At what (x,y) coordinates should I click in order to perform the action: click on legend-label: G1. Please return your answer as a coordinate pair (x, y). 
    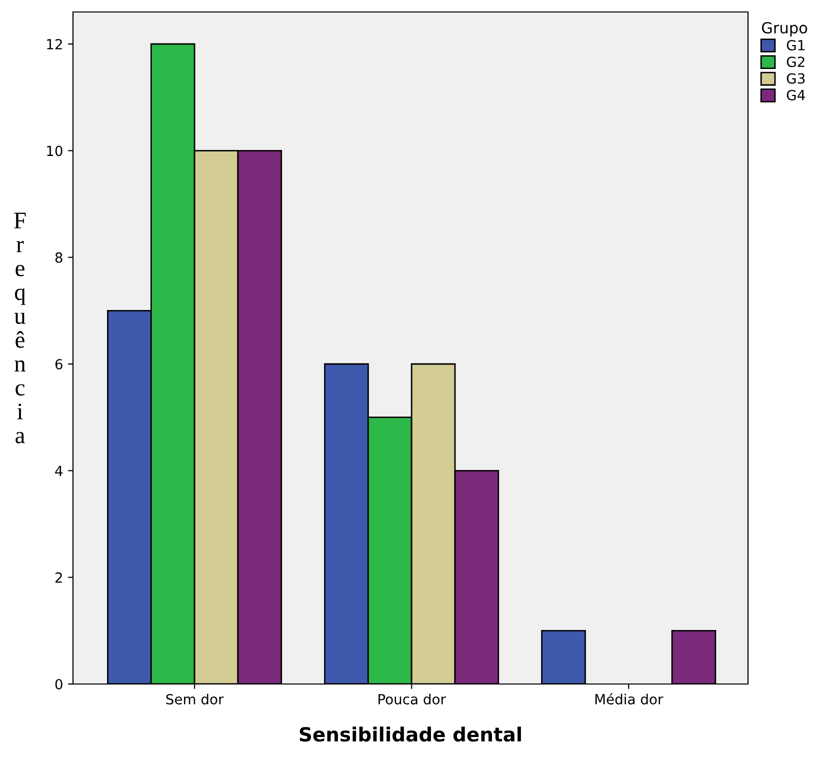
    Looking at the image, I should click on (795, 45).